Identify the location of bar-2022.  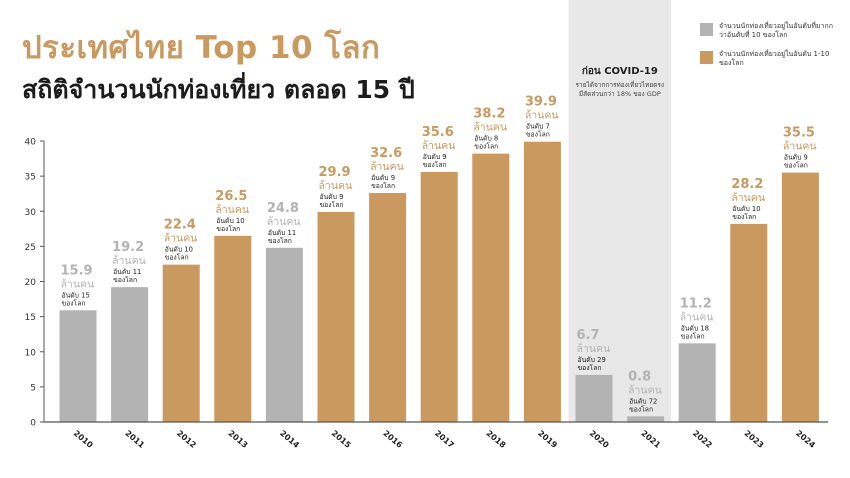
(697, 382).